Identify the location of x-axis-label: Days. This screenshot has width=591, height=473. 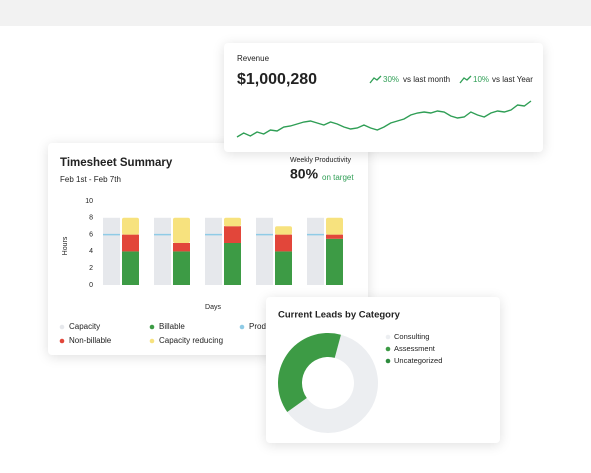
(213, 307).